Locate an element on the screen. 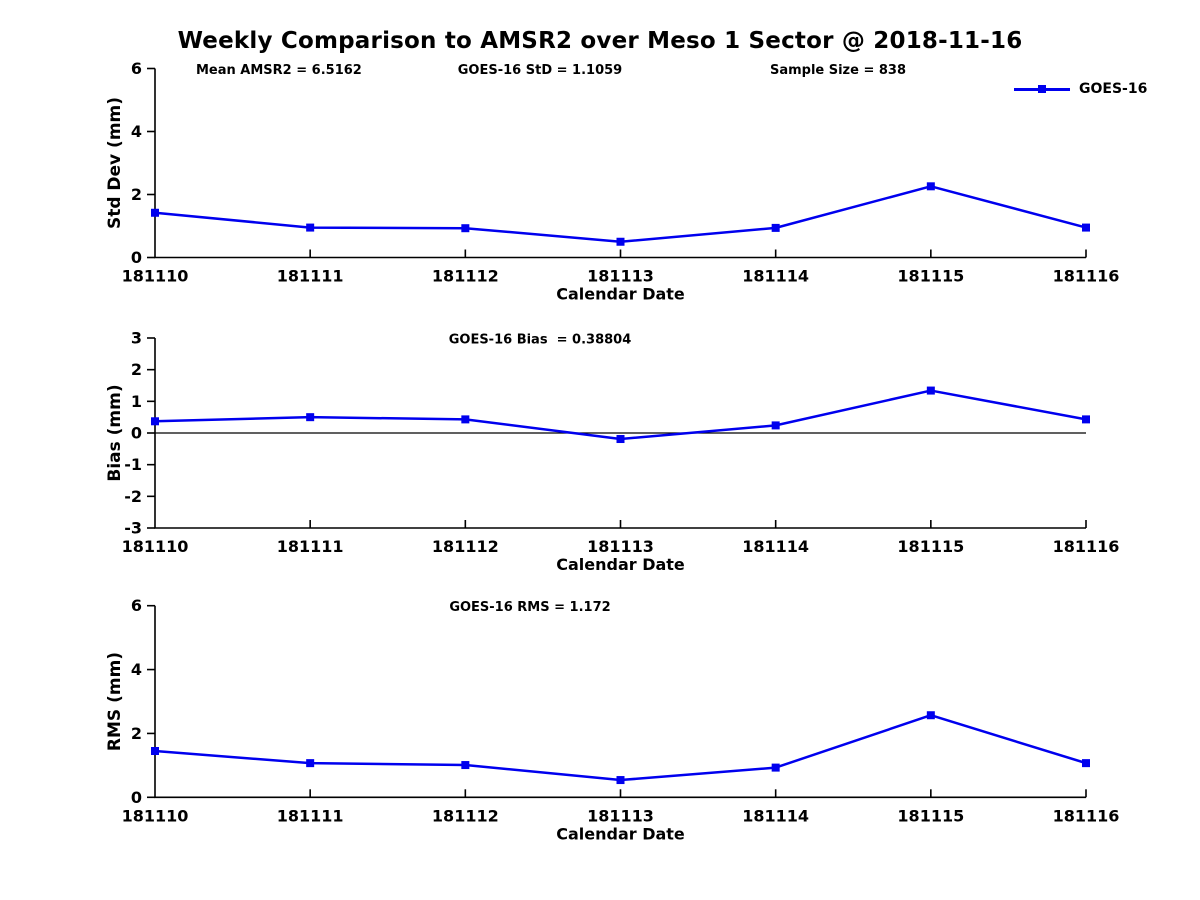 The height and width of the screenshot is (900, 1200). y-tick-label: -3 is located at coordinates (133, 528).